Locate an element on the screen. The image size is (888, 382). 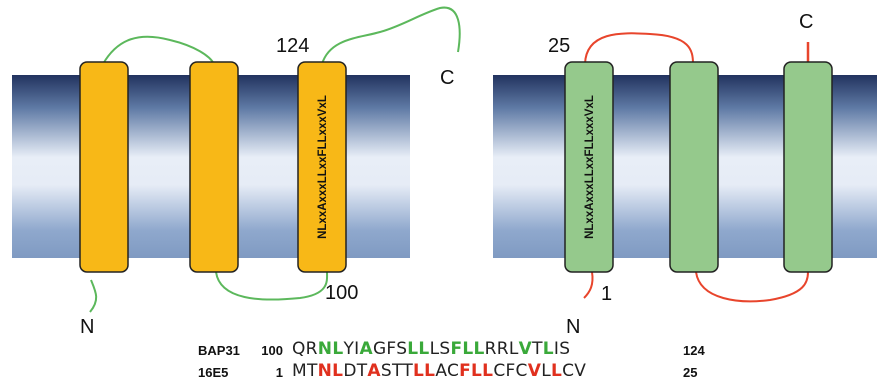
right-label-n: N is located at coordinates (573, 327).